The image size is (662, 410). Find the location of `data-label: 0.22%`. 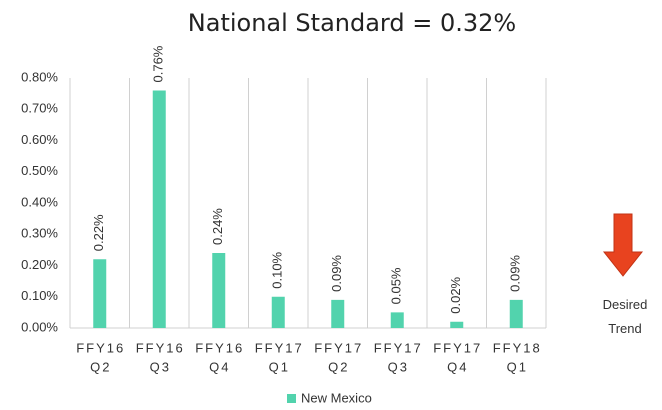

data-label: 0.22% is located at coordinates (98, 232).